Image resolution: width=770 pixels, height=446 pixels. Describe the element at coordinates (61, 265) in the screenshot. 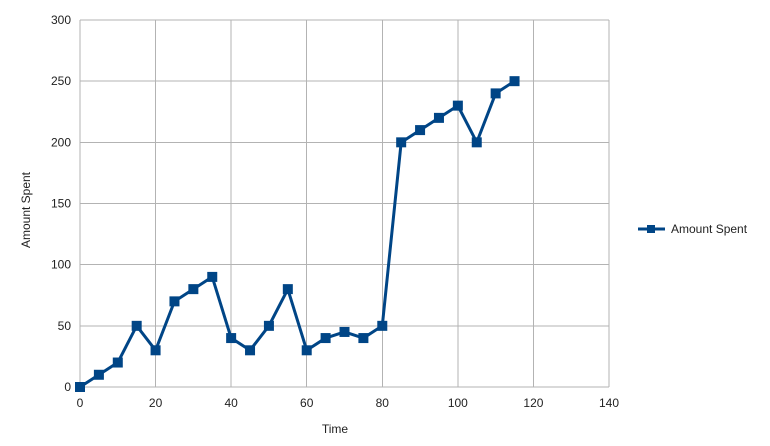

I see `y-tick-label: 100` at that location.